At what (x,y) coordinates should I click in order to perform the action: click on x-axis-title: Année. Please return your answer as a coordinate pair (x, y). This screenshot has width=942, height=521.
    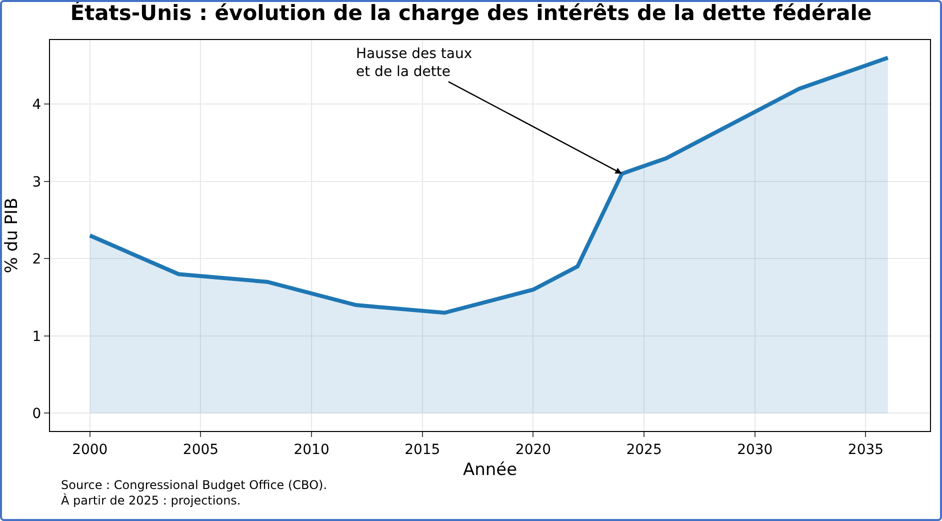
    Looking at the image, I should click on (490, 470).